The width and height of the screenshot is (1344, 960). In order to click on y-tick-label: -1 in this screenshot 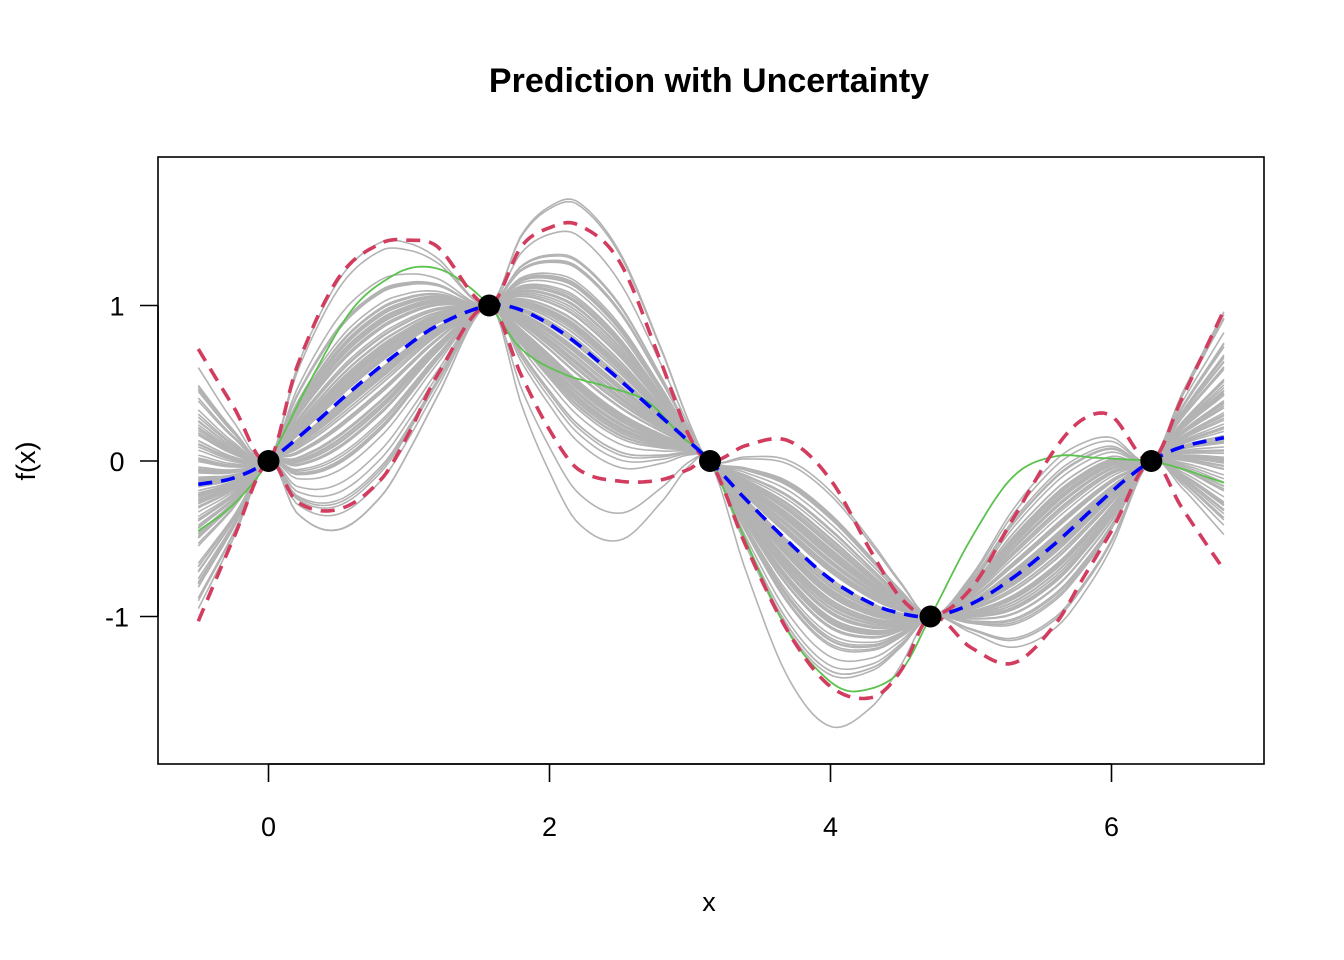, I will do `click(117, 618)`.